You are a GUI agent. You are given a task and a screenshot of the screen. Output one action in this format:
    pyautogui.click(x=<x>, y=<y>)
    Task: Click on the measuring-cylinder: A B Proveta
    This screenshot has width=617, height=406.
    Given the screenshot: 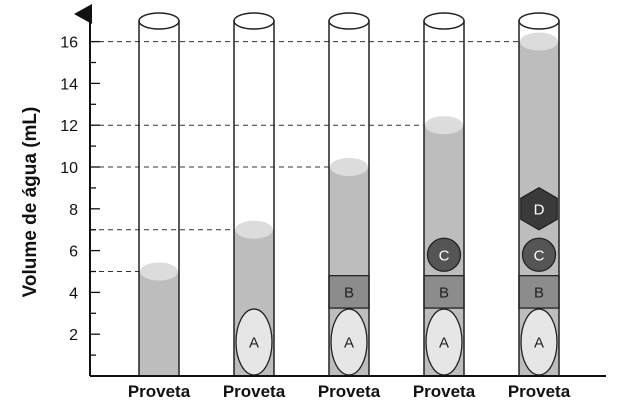 What is the action you would take?
    pyautogui.click(x=349, y=206)
    